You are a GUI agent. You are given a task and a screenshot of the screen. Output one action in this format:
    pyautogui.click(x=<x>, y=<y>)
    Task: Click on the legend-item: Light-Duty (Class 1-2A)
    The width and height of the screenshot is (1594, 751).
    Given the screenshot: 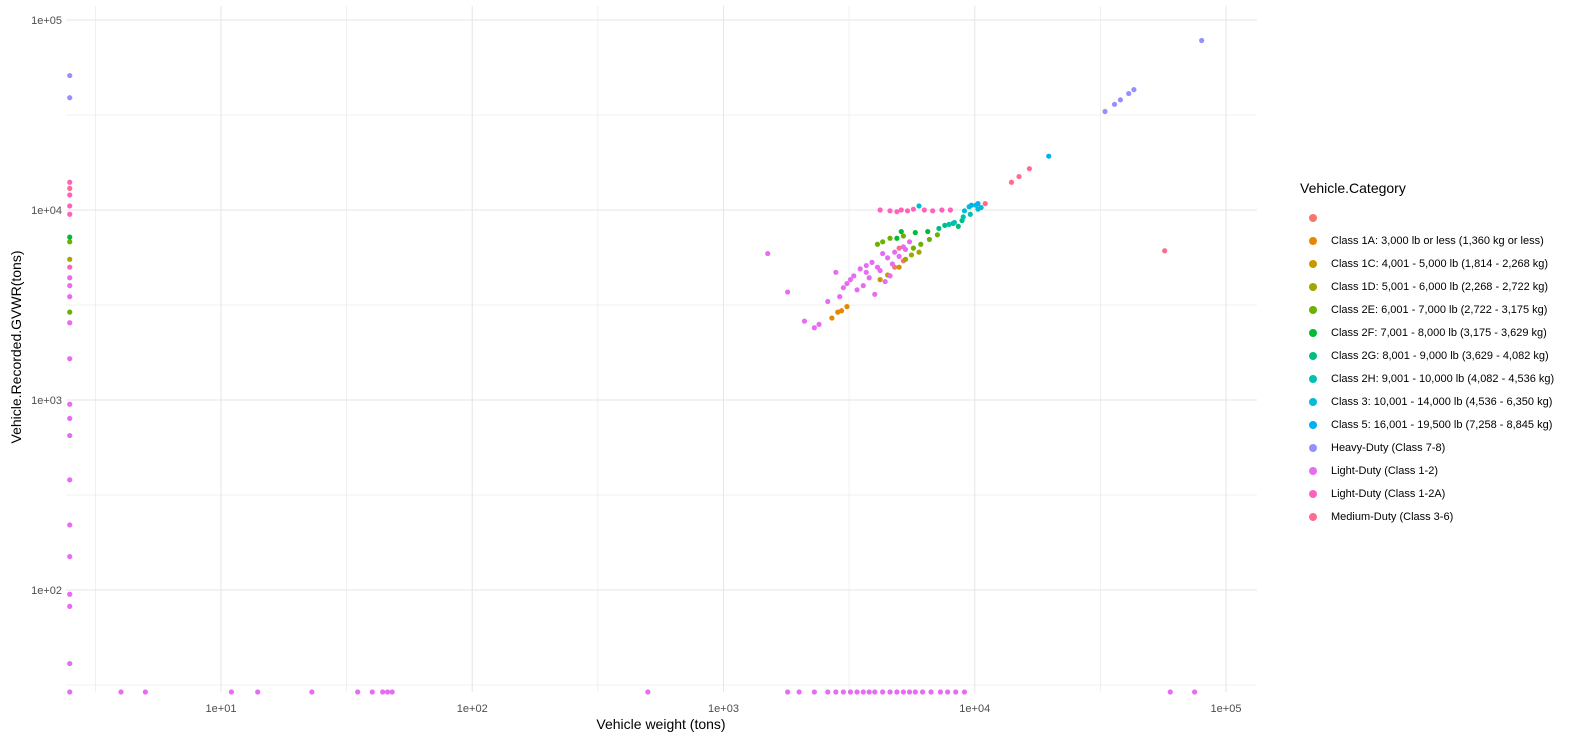 What is the action you would take?
    pyautogui.click(x=1427, y=493)
    